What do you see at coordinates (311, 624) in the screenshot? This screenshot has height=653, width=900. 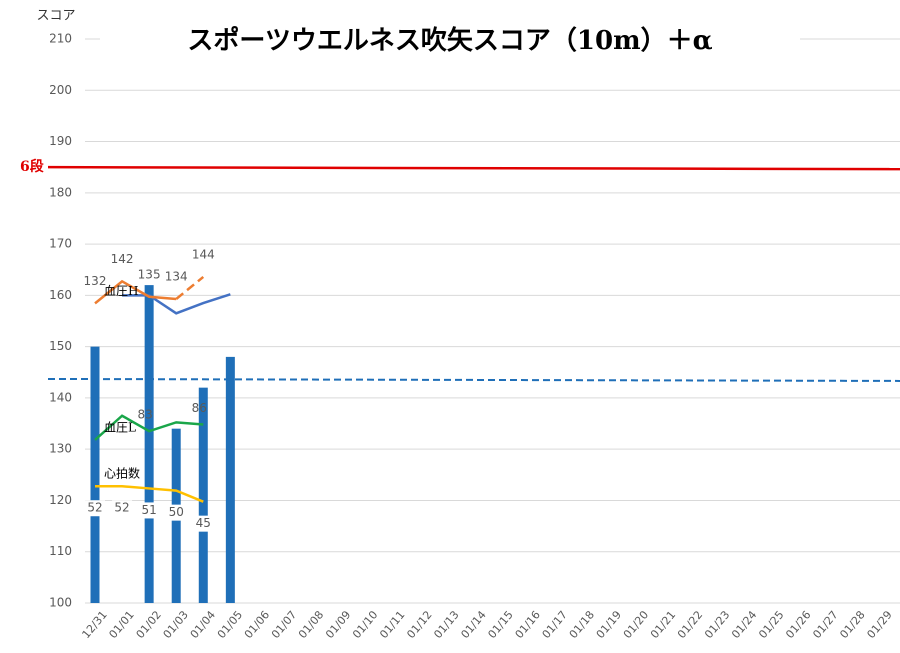 I see `x-tick-label: 01/08` at bounding box center [311, 624].